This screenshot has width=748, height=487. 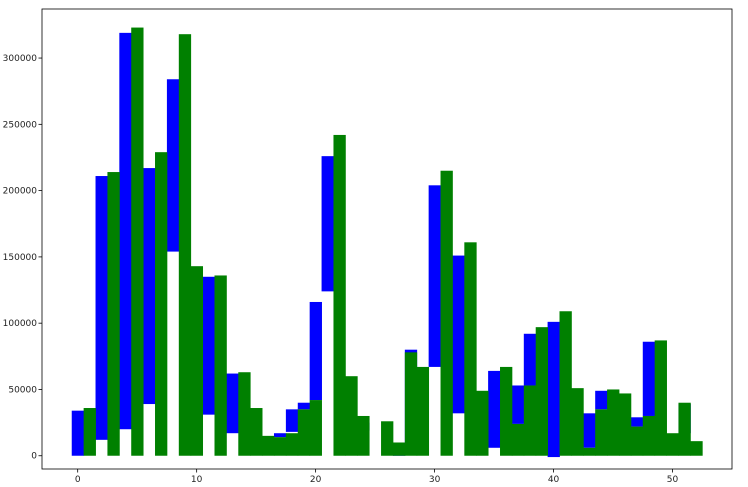 What do you see at coordinates (20, 125) in the screenshot?
I see `y-tick-label: 250000` at bounding box center [20, 125].